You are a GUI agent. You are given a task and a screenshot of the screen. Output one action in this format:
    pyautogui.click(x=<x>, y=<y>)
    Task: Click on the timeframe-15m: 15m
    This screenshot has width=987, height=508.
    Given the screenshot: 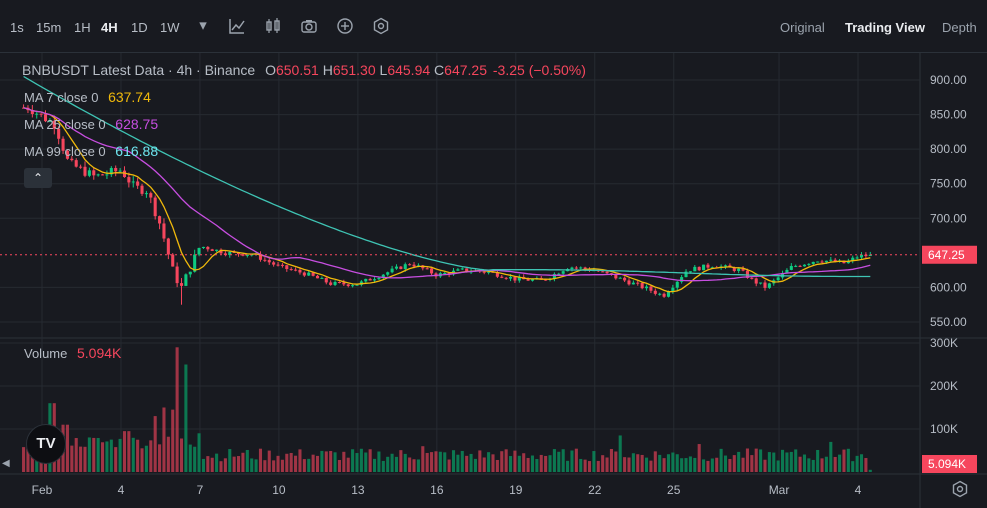 What is the action you would take?
    pyautogui.click(x=49, y=27)
    